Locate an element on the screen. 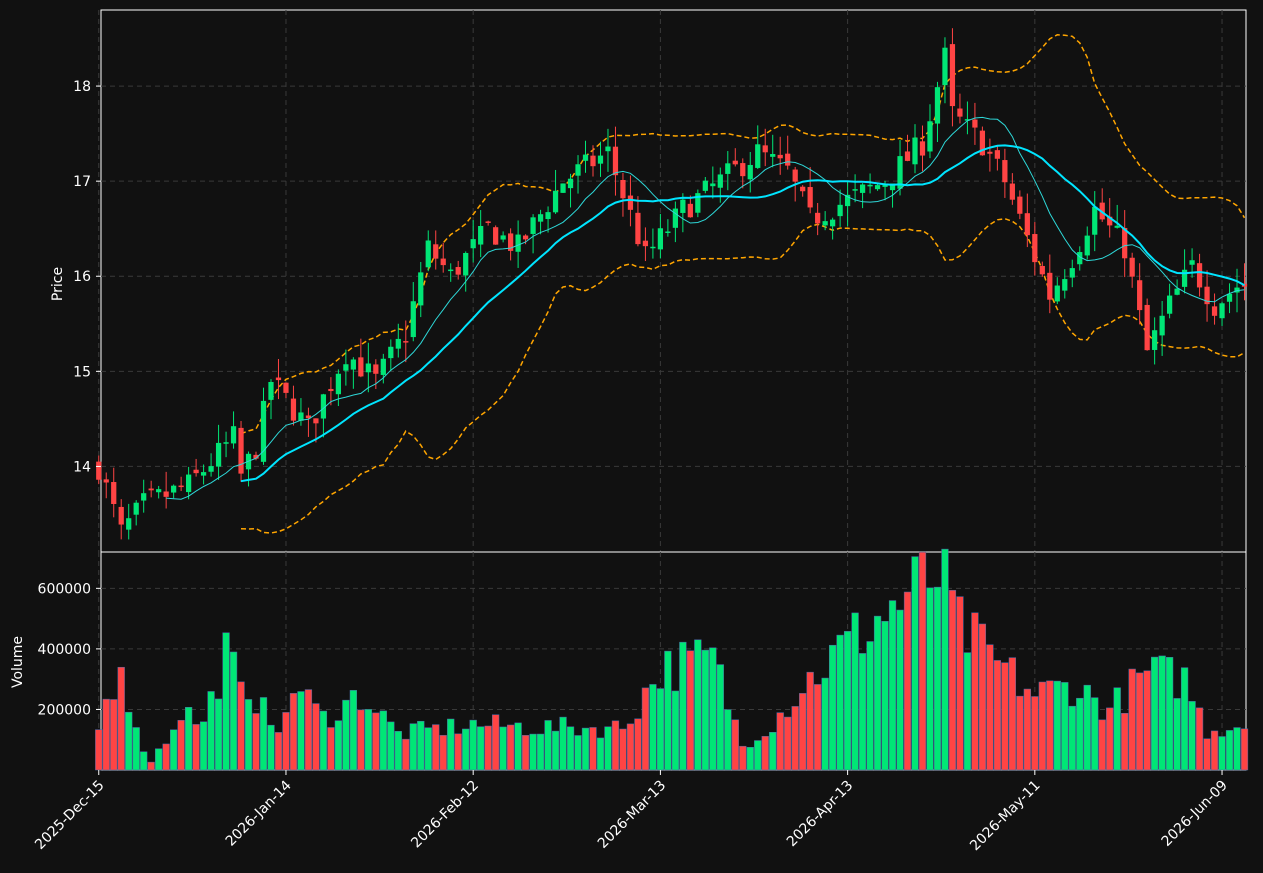 This screenshot has width=1263, height=873. volume-y-tick-label: 400000 is located at coordinates (64, 650).